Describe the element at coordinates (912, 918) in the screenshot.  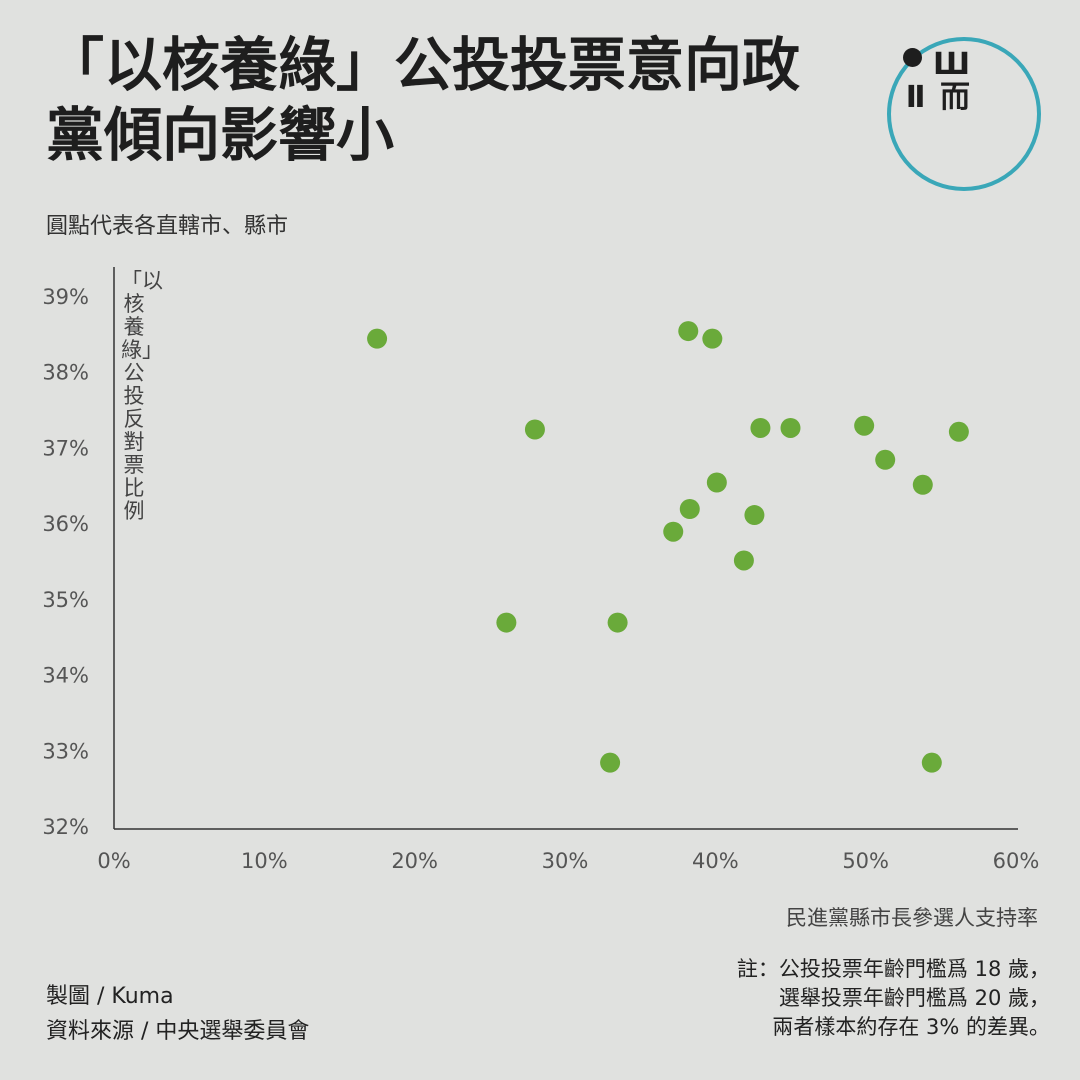
I see `x-axis-label: 民進黨縣市長參選人支持率` at that location.